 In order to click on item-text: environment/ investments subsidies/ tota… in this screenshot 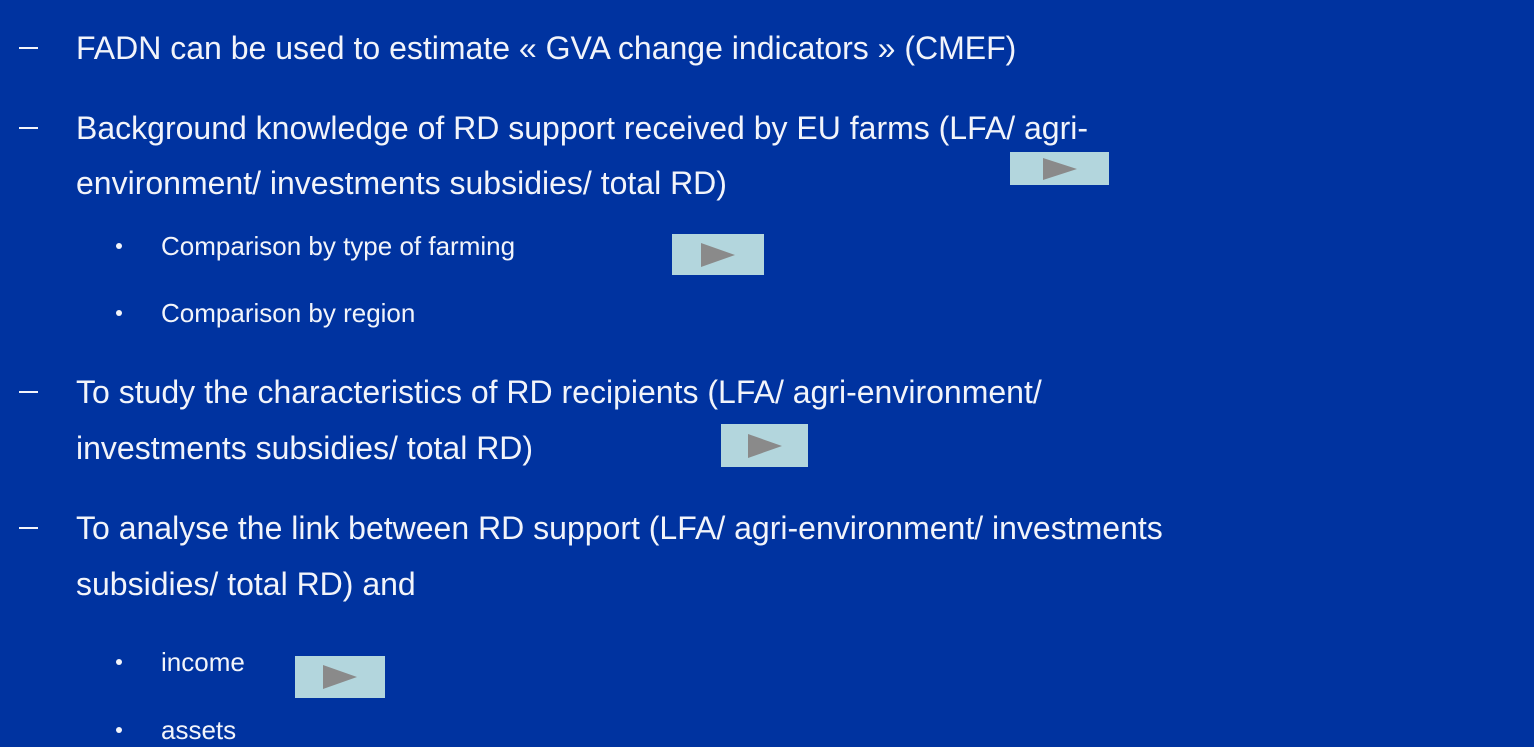, I will do `click(401, 183)`.